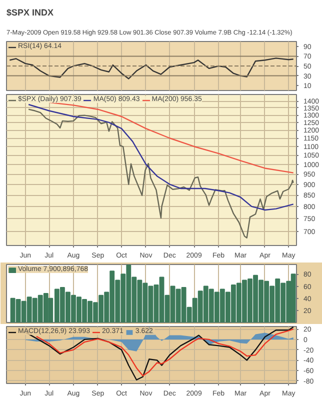 The image size is (322, 400). Describe the element at coordinates (30, 13) in the screenshot. I see `chart-title: $SPX INDX` at that location.